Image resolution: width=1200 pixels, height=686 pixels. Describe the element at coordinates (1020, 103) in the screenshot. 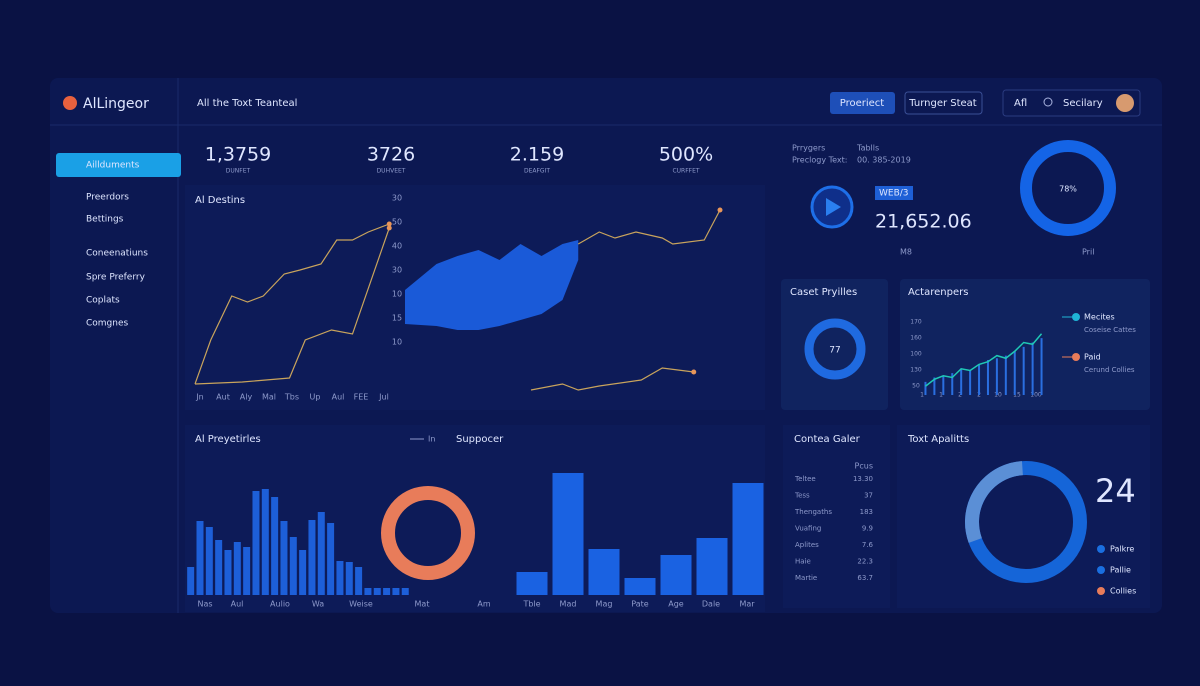

I see `filter: Afl` at that location.